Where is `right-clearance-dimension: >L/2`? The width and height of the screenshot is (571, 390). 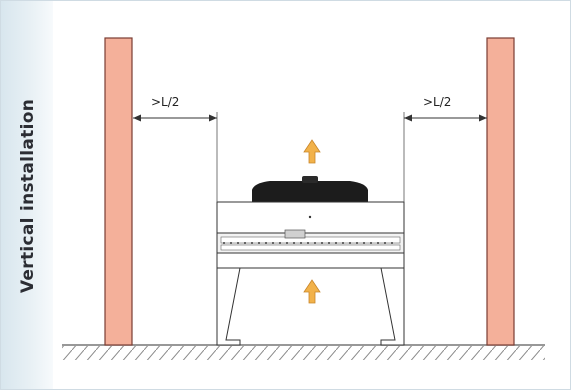
right-clearance-dimension: >L/2 is located at coordinates (445, 148).